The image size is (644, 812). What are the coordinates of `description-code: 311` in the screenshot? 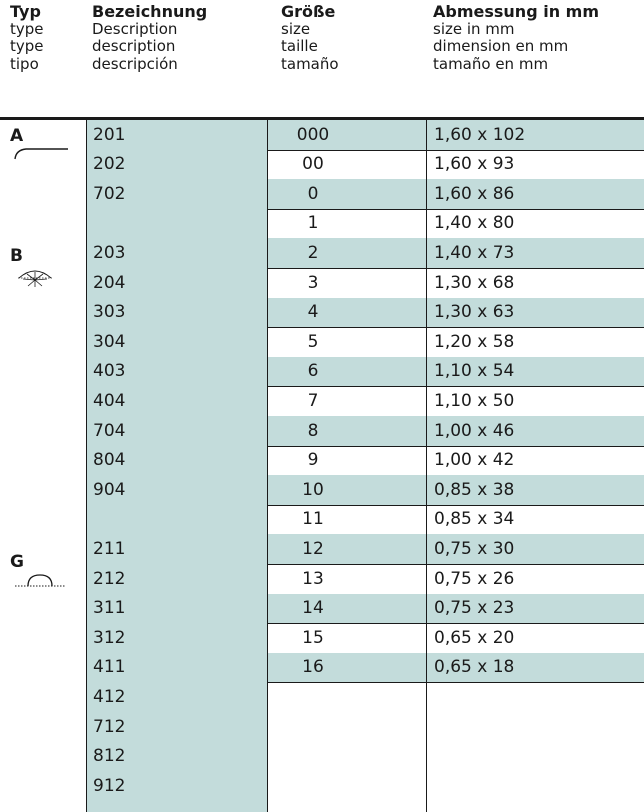 It's located at (109, 608).